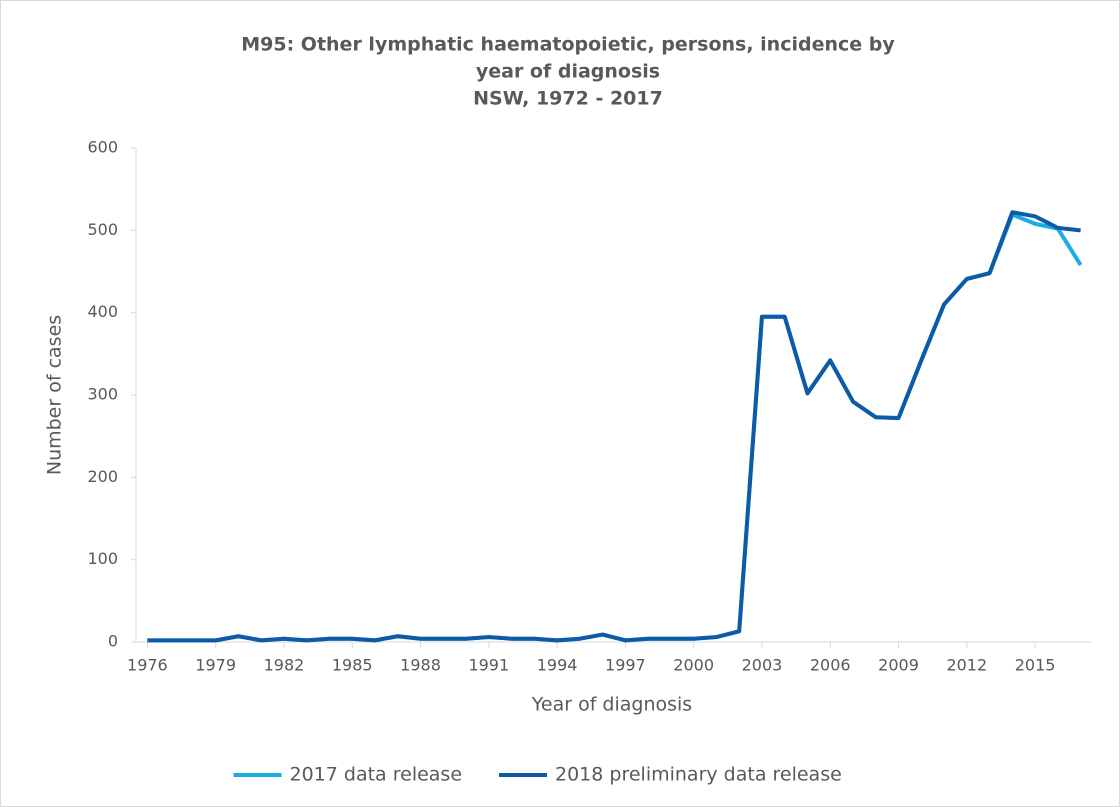 Image resolution: width=1120 pixels, height=807 pixels. I want to click on x-tick-label: 1979, so click(215, 665).